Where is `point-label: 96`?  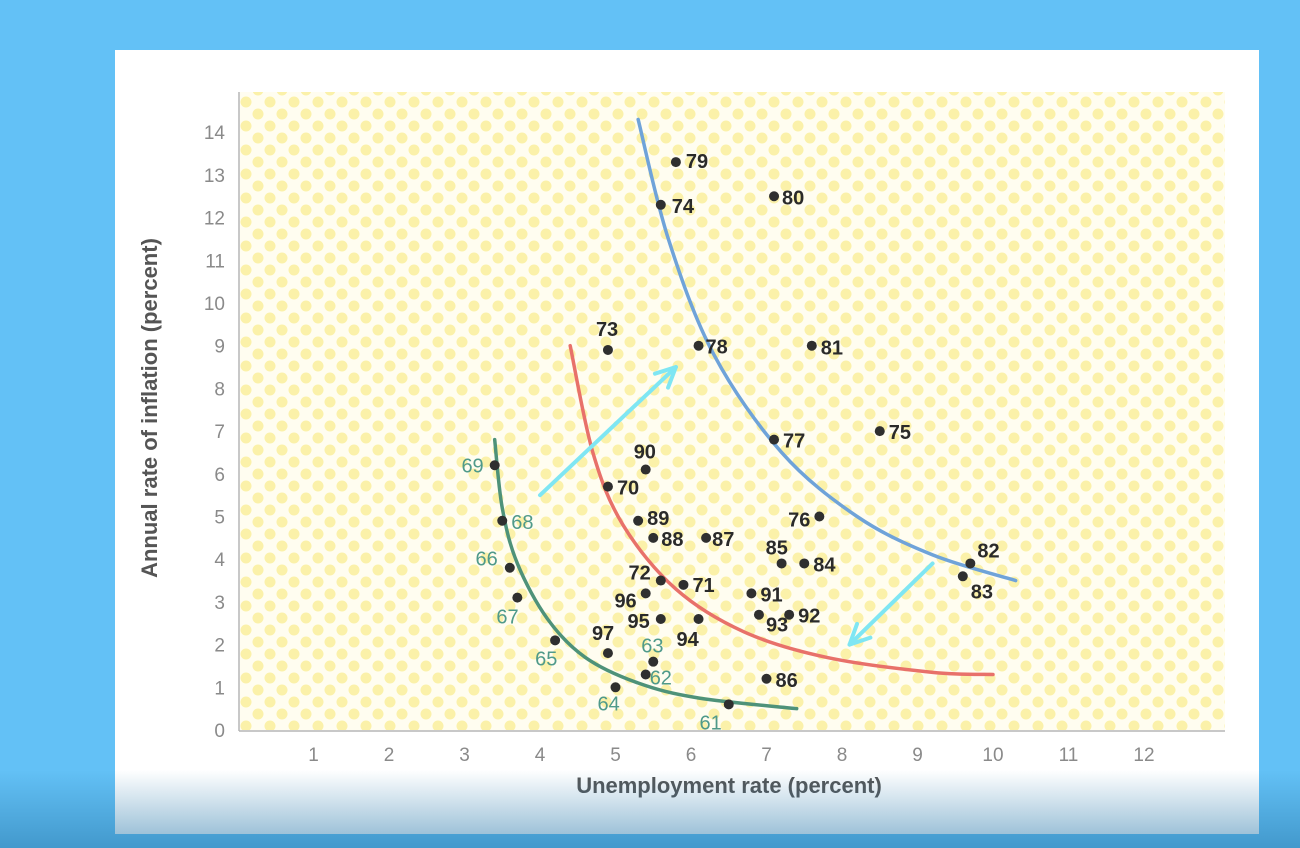 point-label: 96 is located at coordinates (625, 601).